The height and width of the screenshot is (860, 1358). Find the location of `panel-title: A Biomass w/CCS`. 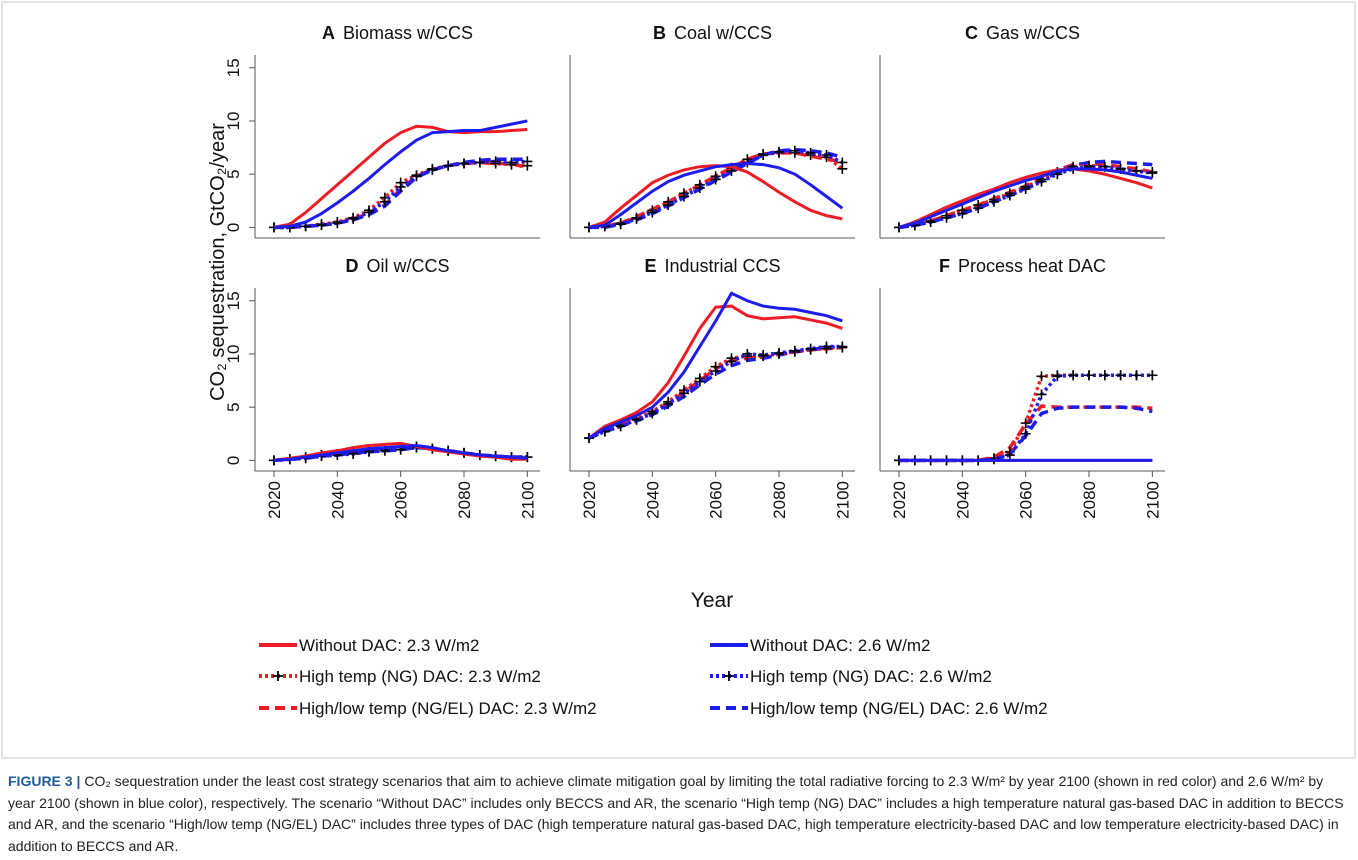

panel-title: A Biomass w/CCS is located at coordinates (397, 33).